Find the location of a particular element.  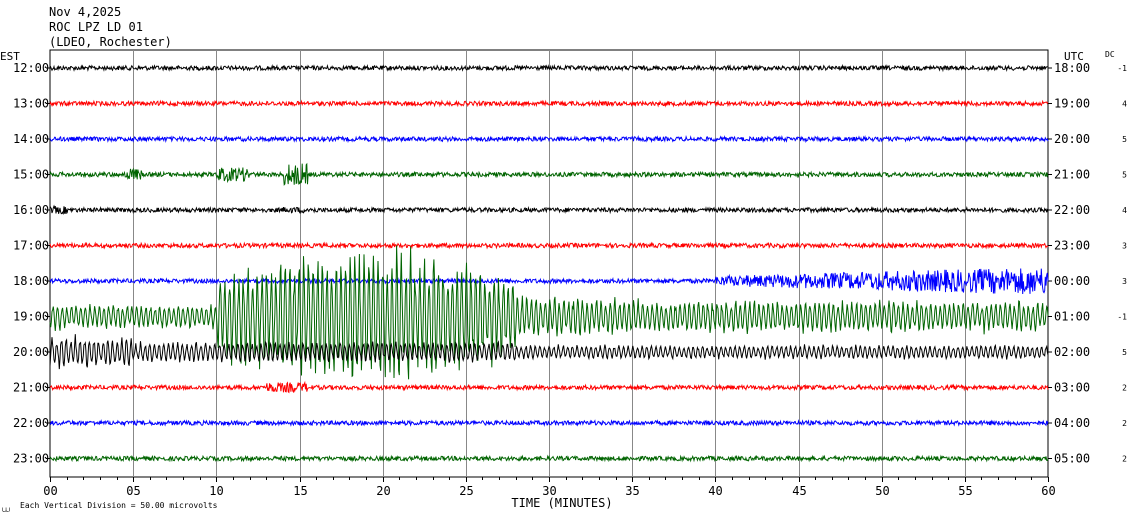

x-tick-label: 30 is located at coordinates (549, 491).